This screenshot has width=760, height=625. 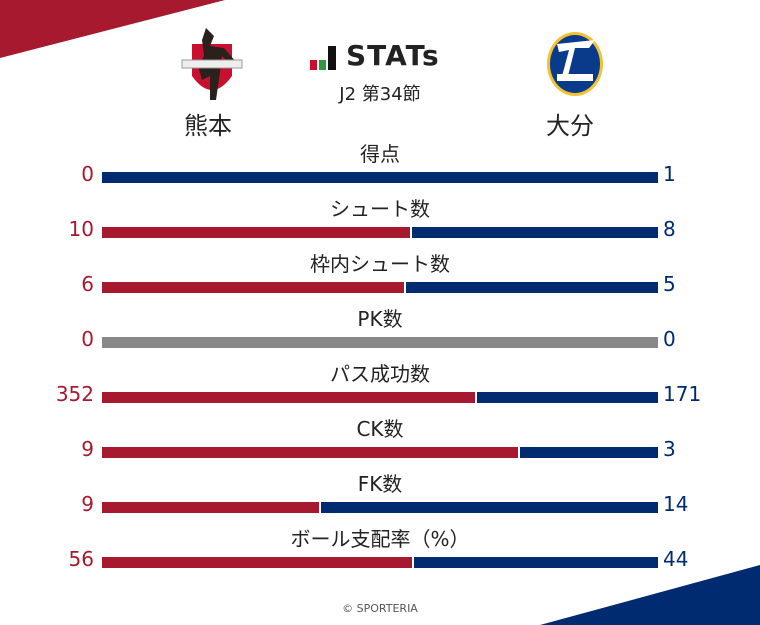 What do you see at coordinates (380, 608) in the screenshot?
I see `credit: © SPORTERIA` at bounding box center [380, 608].